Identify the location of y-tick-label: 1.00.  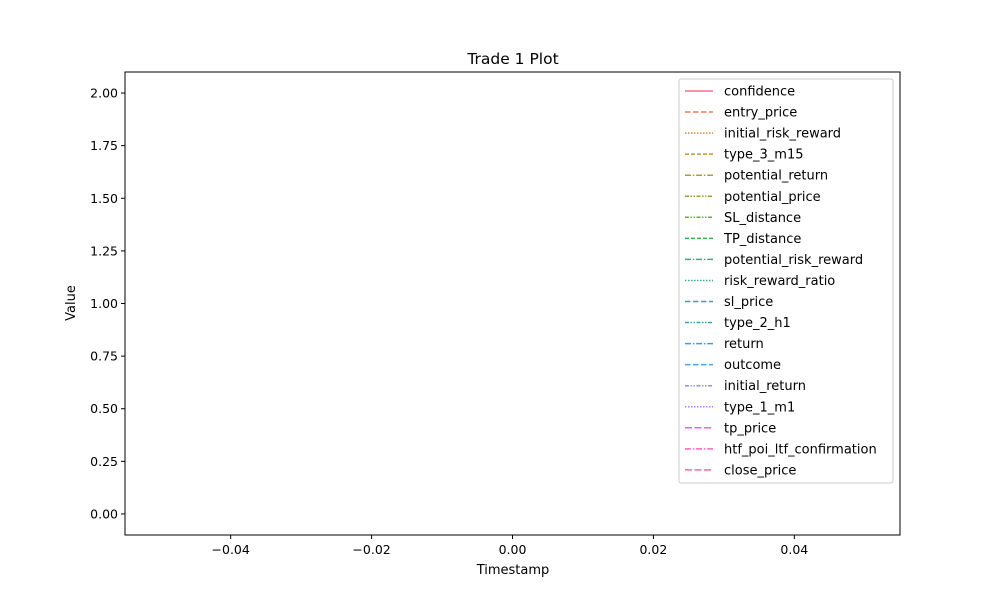
(104, 303).